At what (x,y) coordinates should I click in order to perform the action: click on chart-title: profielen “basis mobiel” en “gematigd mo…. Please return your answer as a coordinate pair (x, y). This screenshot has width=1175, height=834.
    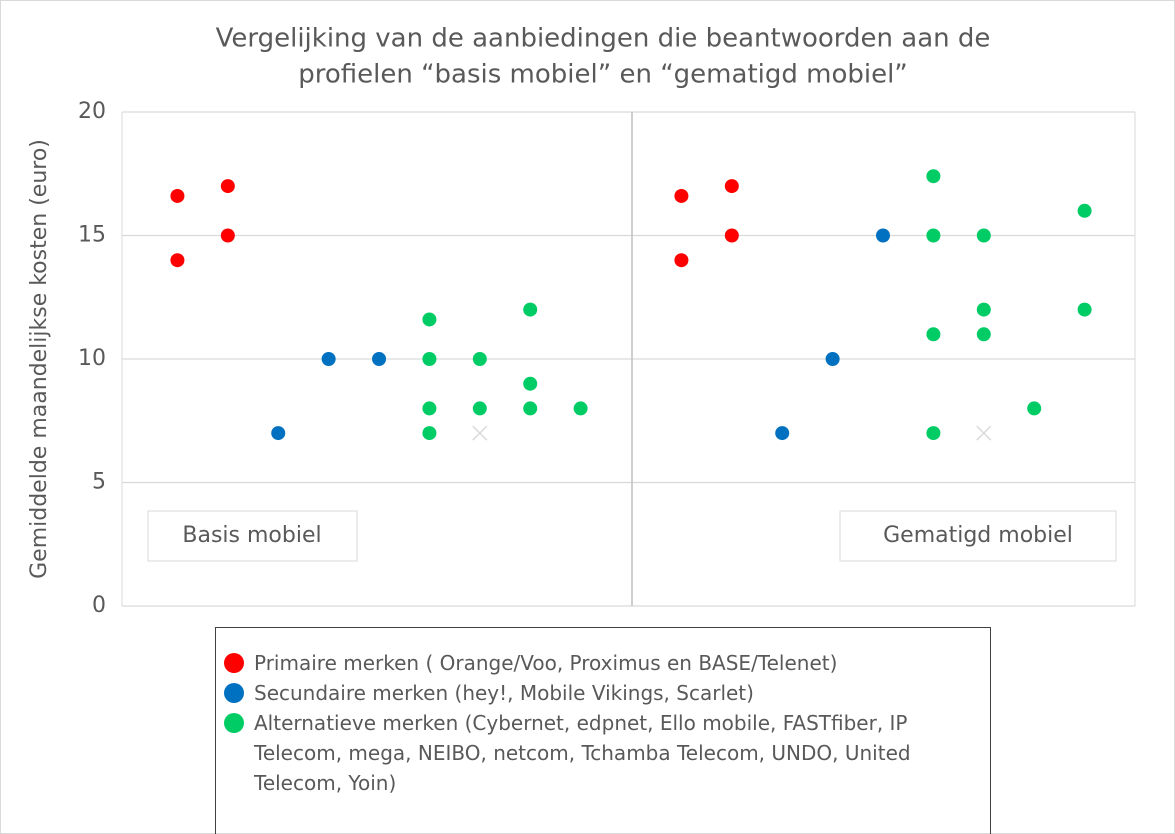
    Looking at the image, I should click on (603, 75).